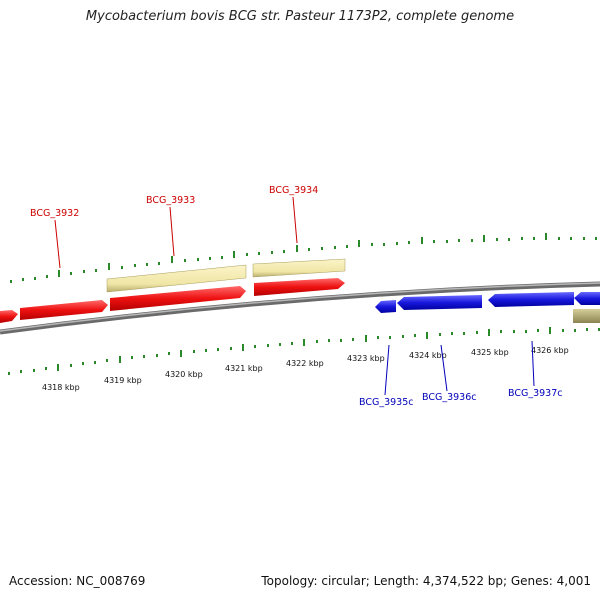  I want to click on scale-label: 4320 kbp, so click(184, 374).